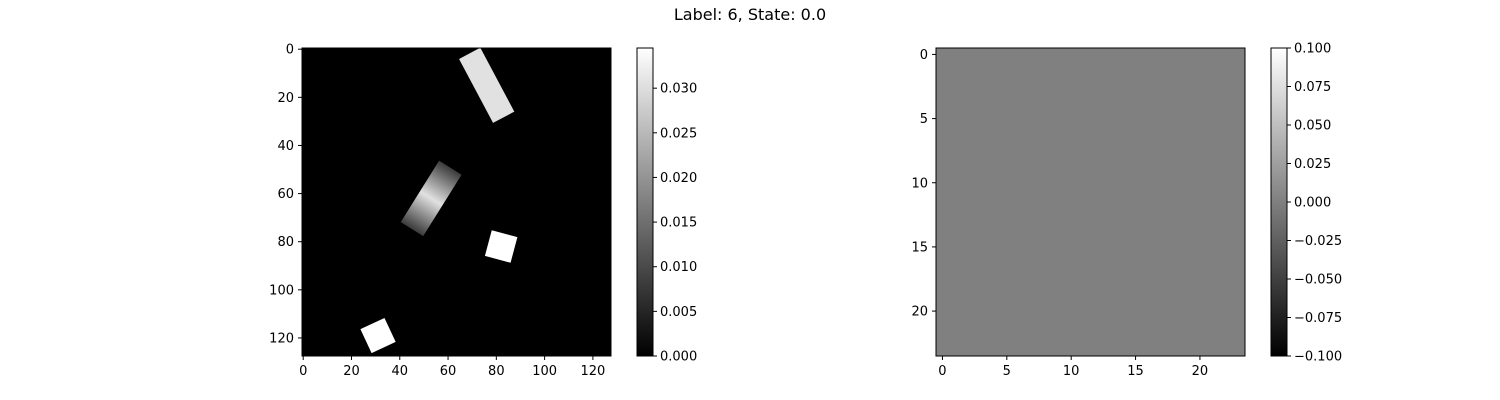 The image size is (1500, 400). I want to click on colorbar-tick-label: −0.025, so click(1318, 241).